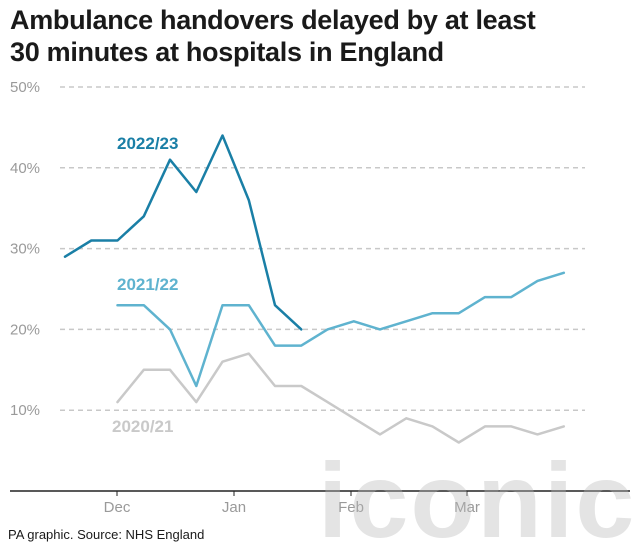 The image size is (640, 560). Describe the element at coordinates (227, 52) in the screenshot. I see `chart-title-line-2: 30 minutes at hospitals in England` at that location.